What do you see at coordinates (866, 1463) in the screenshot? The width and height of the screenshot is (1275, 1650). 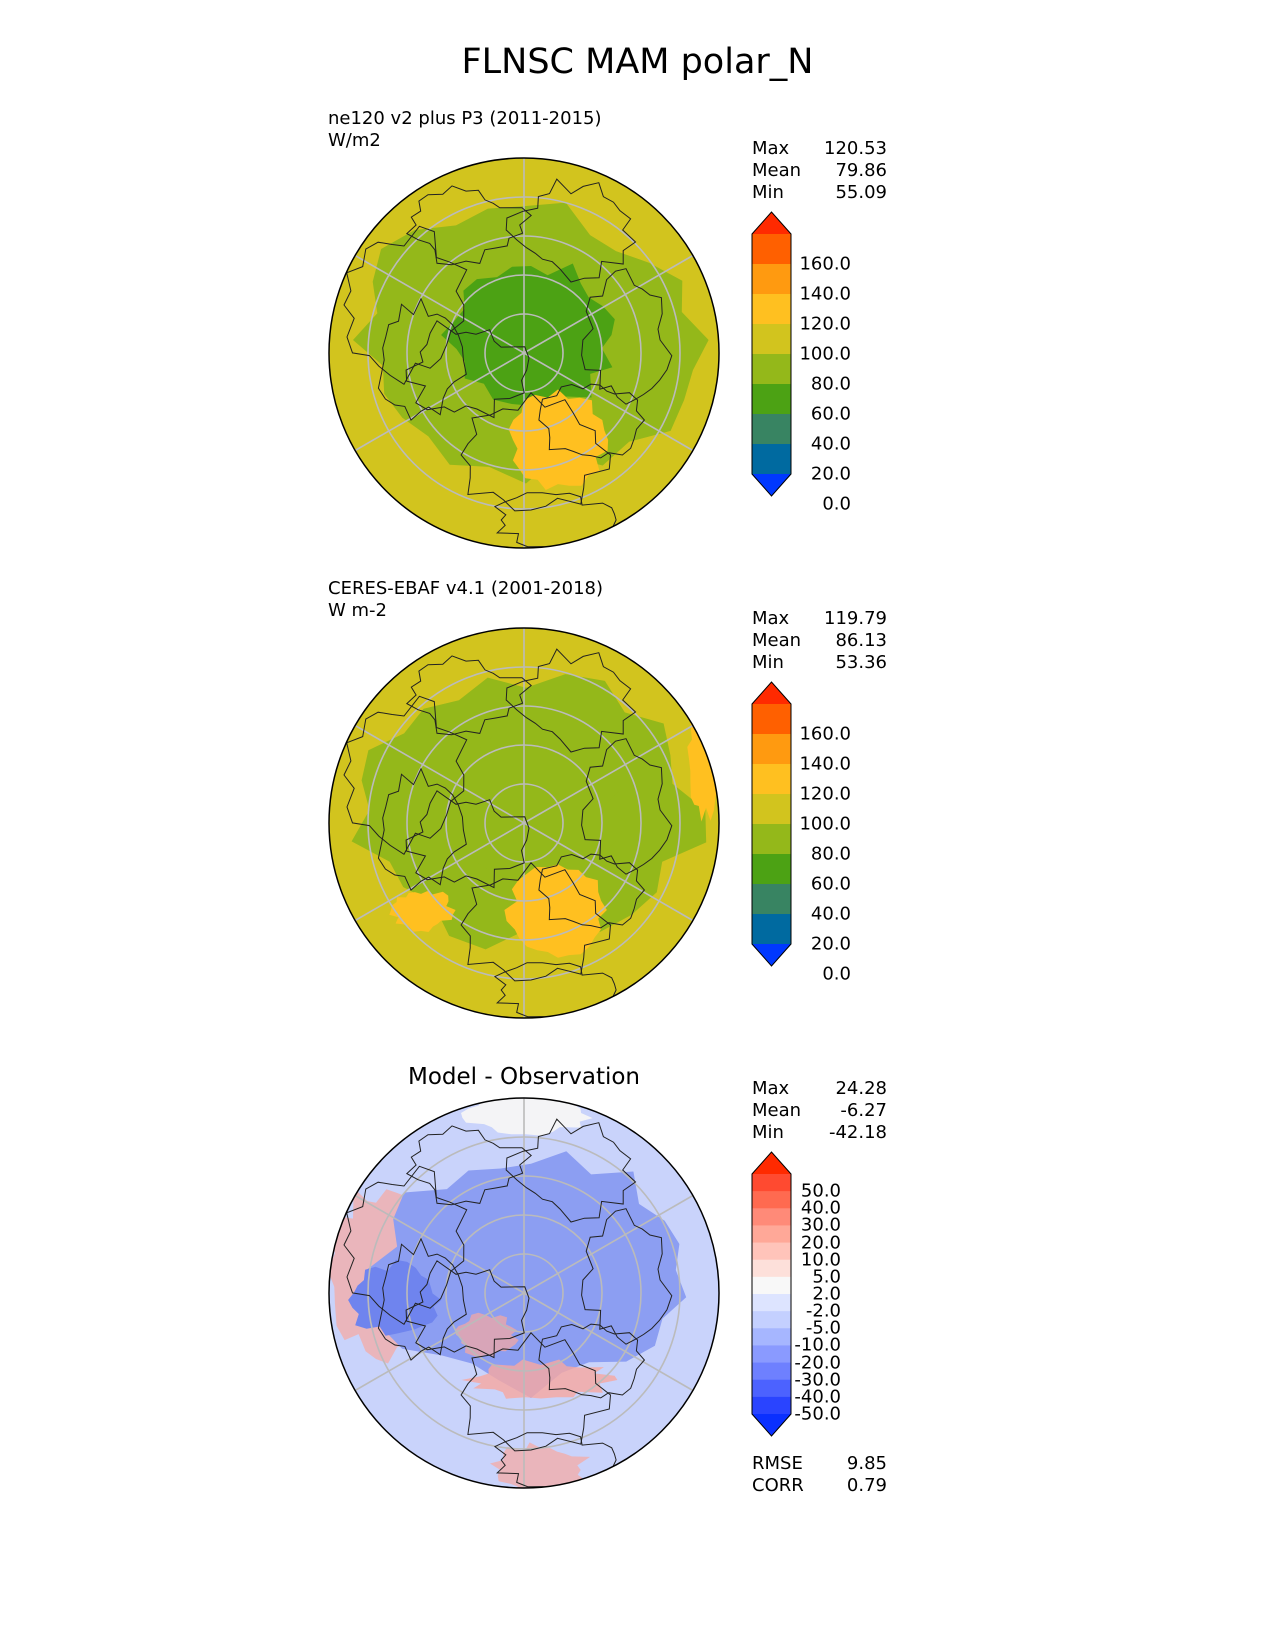 I see `stat-value: 9.85` at bounding box center [866, 1463].